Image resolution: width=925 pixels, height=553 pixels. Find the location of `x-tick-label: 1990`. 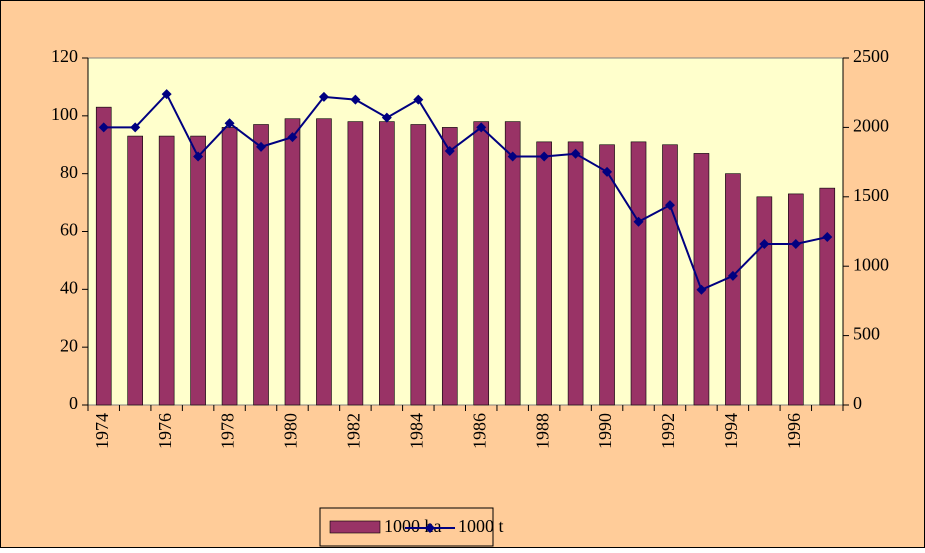

x-tick-label: 1990 is located at coordinates (605, 431).